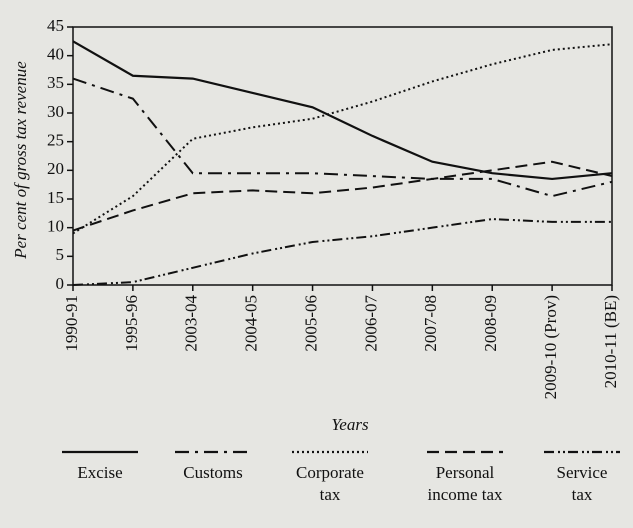 Image resolution: width=633 pixels, height=528 pixels. What do you see at coordinates (131, 323) in the screenshot?
I see `x-tick-label: 1995-96` at bounding box center [131, 323].